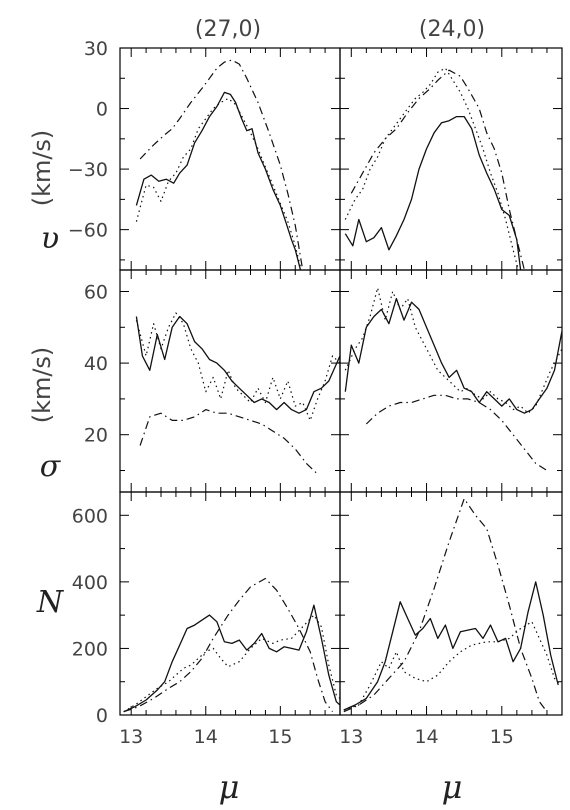  I want to click on ylabel-sigma-symbol: σ, so click(51, 466).